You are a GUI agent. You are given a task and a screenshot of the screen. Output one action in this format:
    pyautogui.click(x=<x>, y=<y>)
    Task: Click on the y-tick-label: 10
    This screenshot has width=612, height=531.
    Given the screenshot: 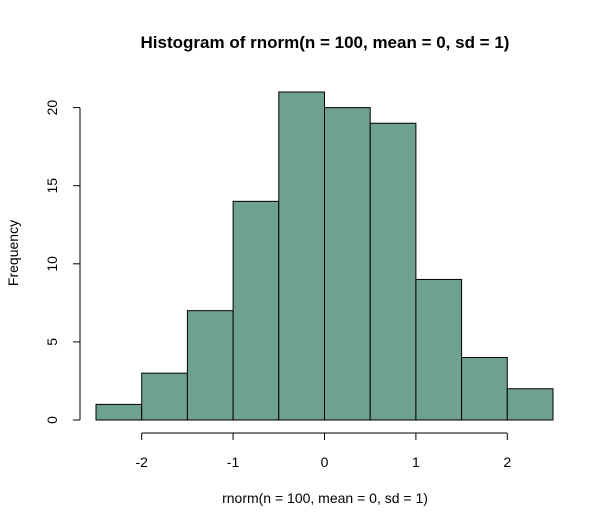 What is the action you would take?
    pyautogui.click(x=52, y=264)
    